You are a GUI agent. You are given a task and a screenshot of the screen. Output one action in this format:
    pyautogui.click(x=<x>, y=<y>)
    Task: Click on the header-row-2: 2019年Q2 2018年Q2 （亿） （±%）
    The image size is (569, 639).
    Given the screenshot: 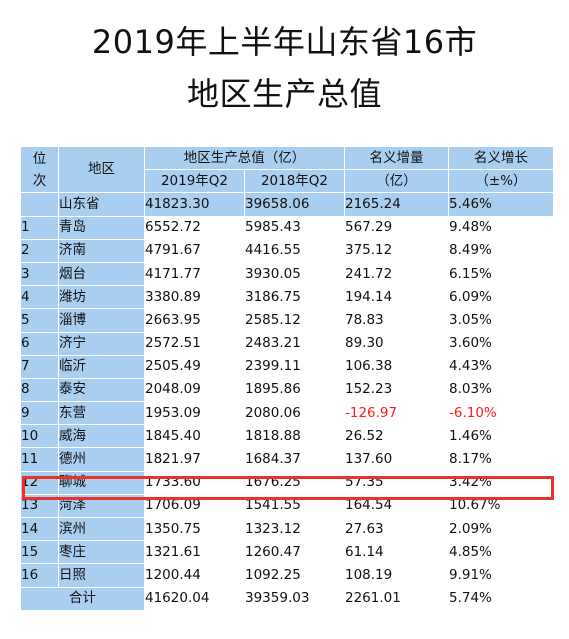 What is the action you would take?
    pyautogui.click(x=287, y=181)
    